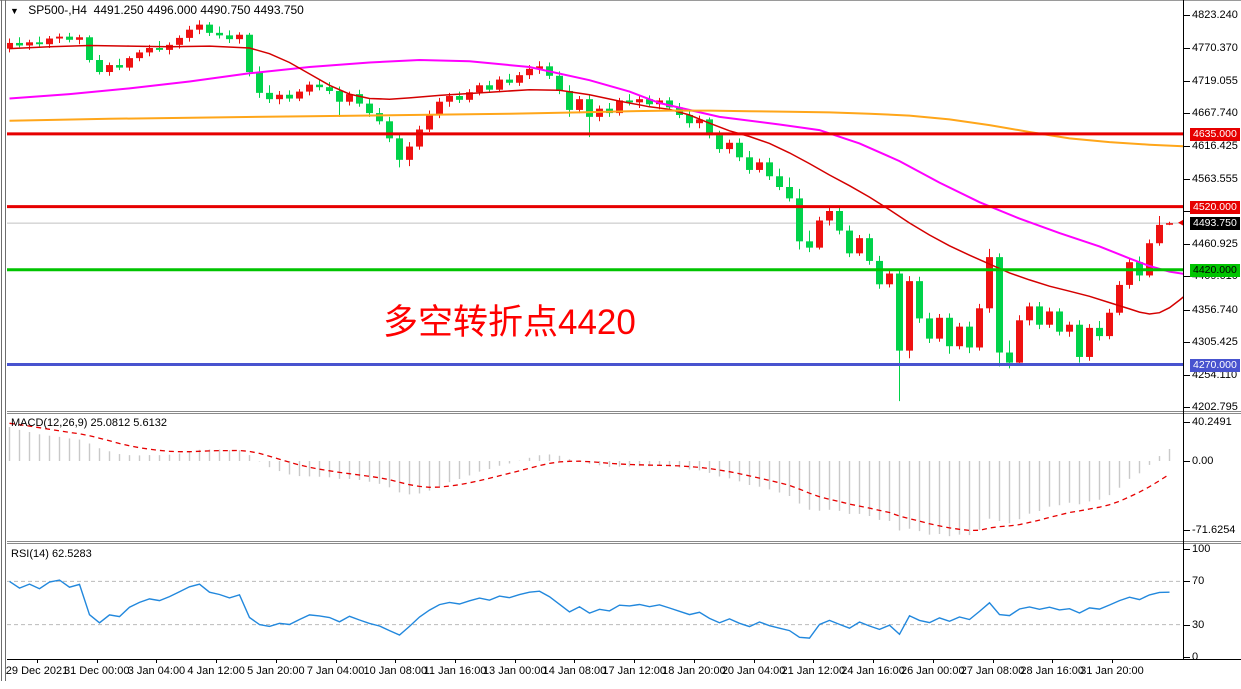  What do you see at coordinates (1215, 270) in the screenshot?
I see `price-badge-4420: 4420.000` at bounding box center [1215, 270].